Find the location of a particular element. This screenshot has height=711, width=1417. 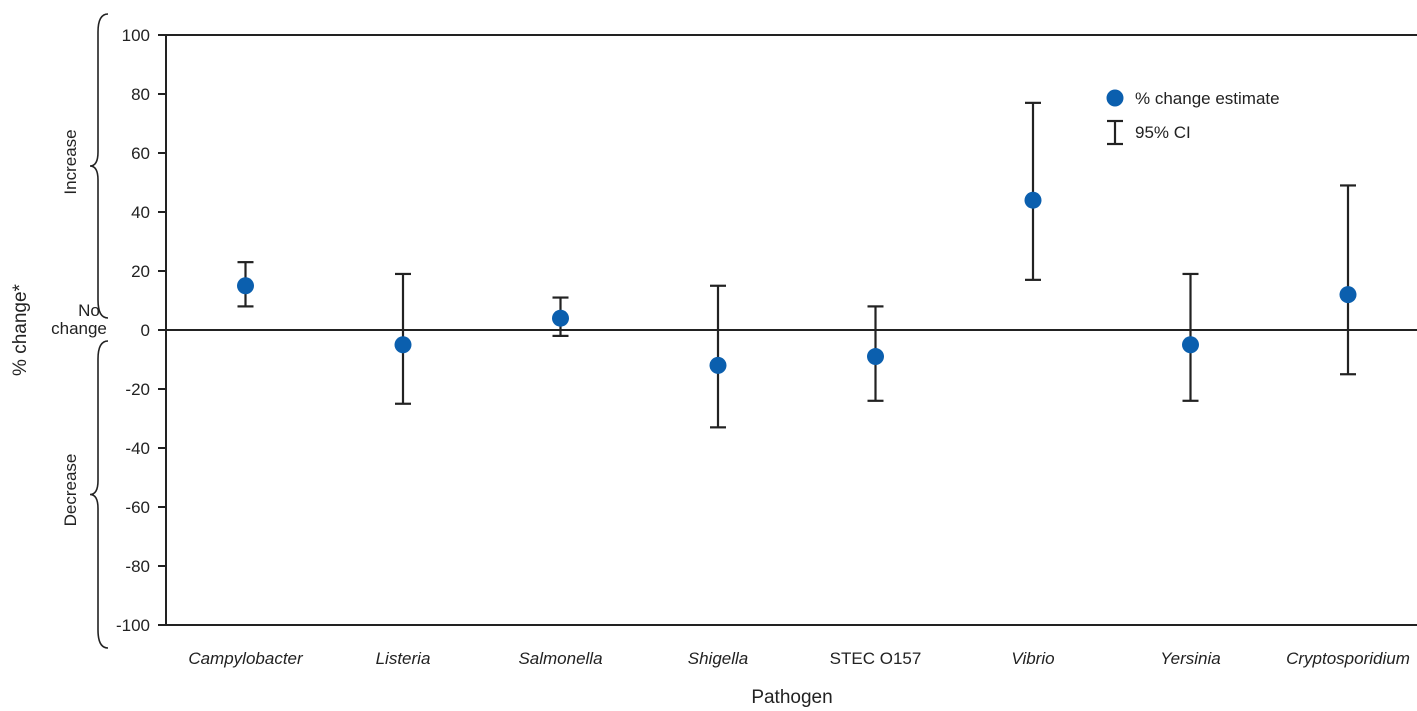

legend-errorbar-marker is located at coordinates (1115, 132).